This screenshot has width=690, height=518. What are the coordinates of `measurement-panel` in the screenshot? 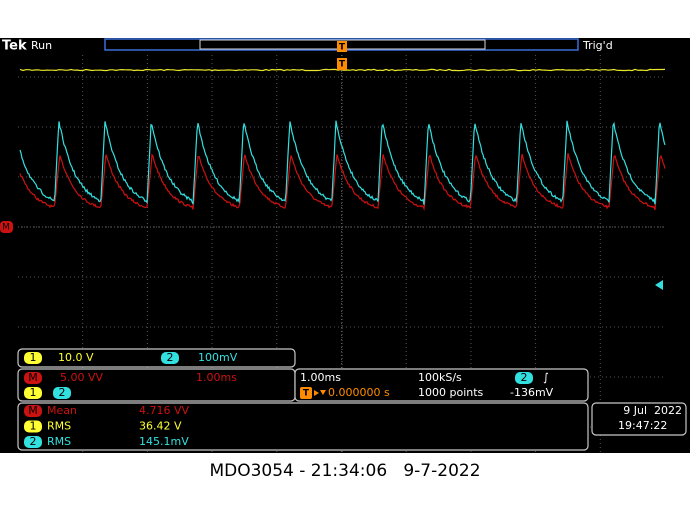 It's located at (303, 426).